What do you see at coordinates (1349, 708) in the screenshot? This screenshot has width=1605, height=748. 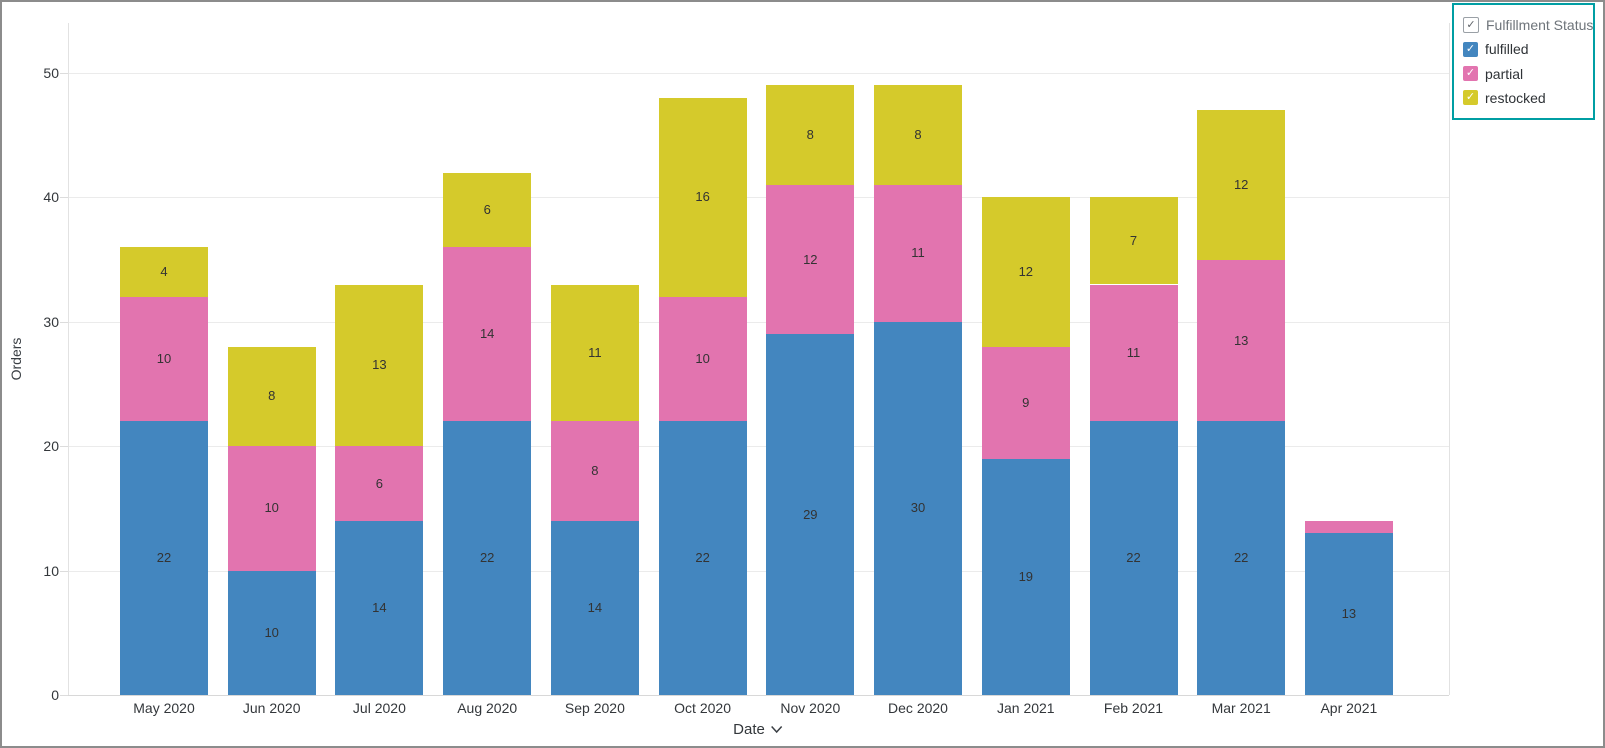 I see `x-tick-label: Apr 2021` at bounding box center [1349, 708].